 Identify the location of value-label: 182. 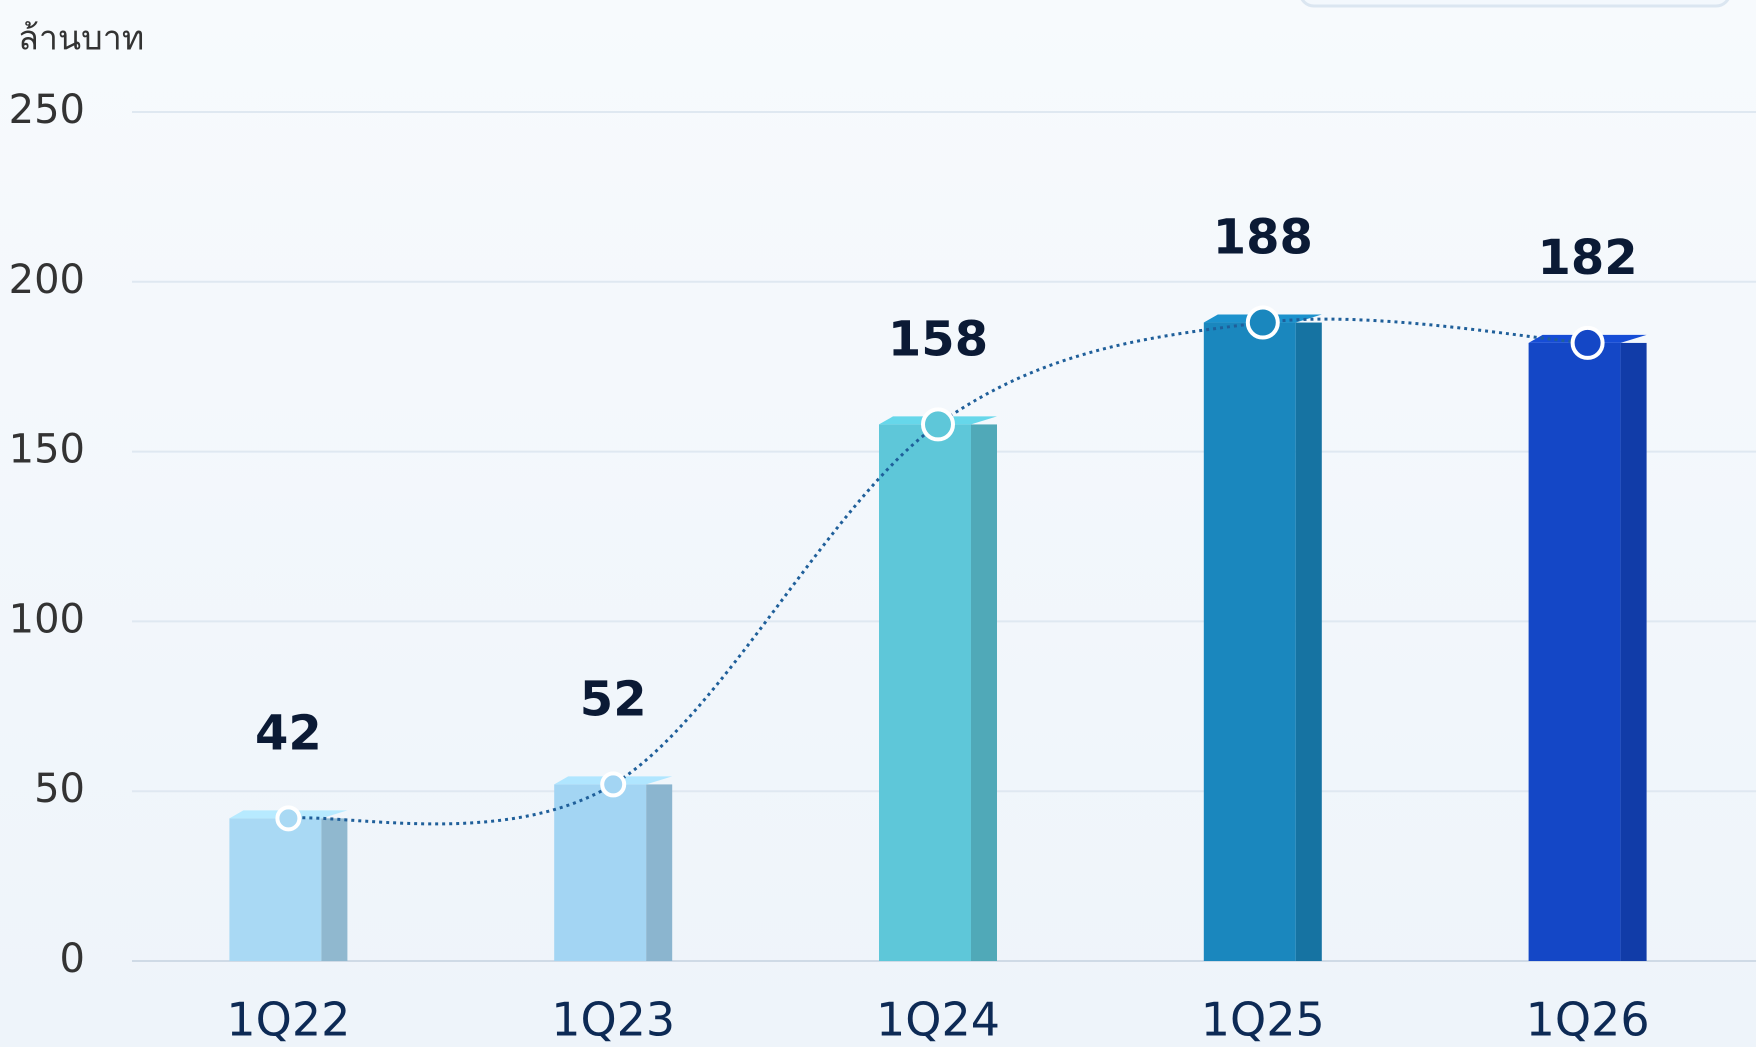
(1587, 258).